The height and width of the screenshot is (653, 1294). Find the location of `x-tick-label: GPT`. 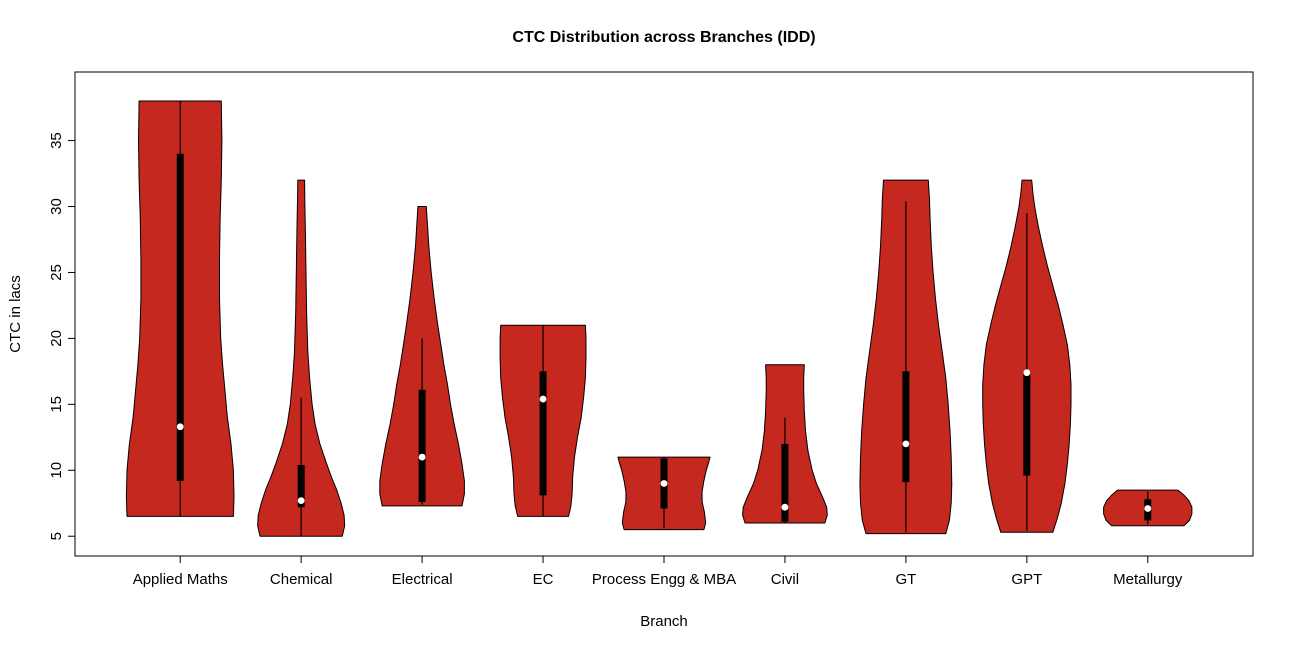

x-tick-label: GPT is located at coordinates (1026, 579).